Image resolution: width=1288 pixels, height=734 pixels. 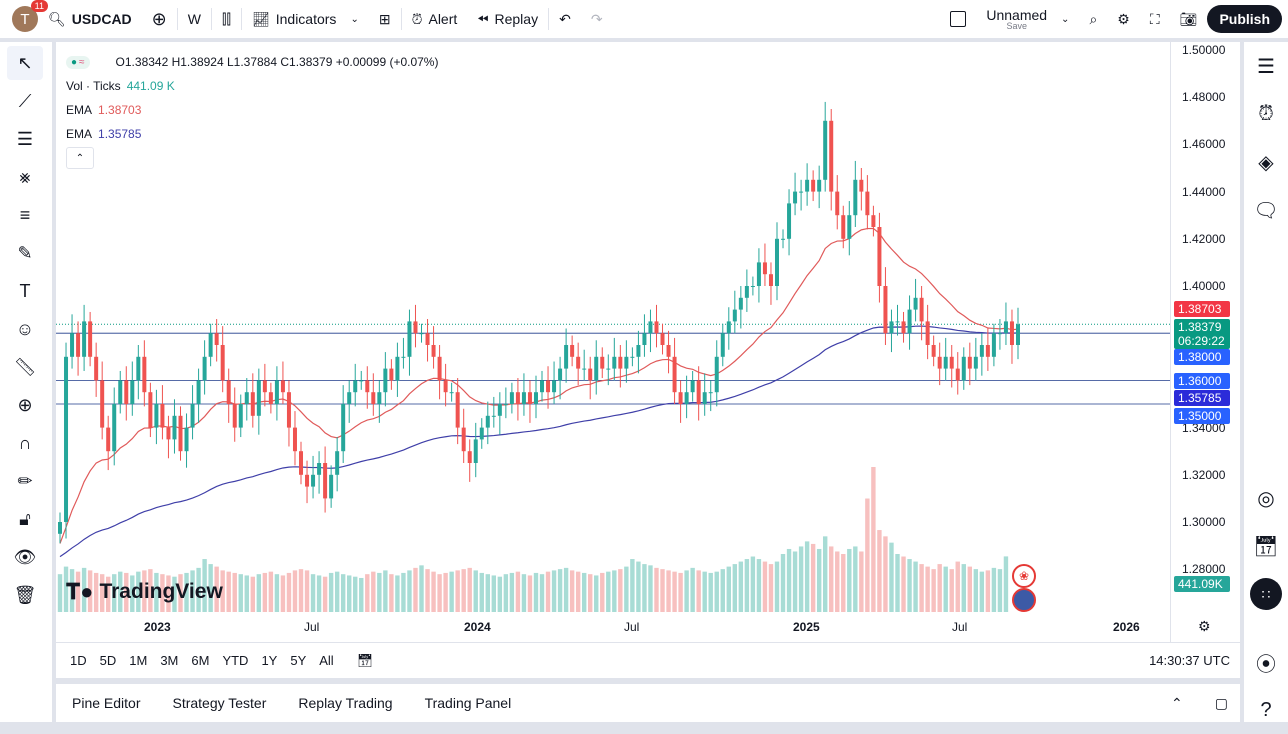 I want to click on trendline-tool: ⟋, so click(x=25, y=101).